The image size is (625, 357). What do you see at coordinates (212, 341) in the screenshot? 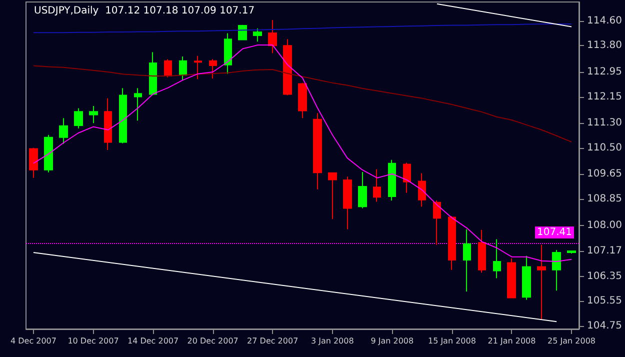
I see `x-tick-label: 20 Dec 2007` at bounding box center [212, 341].